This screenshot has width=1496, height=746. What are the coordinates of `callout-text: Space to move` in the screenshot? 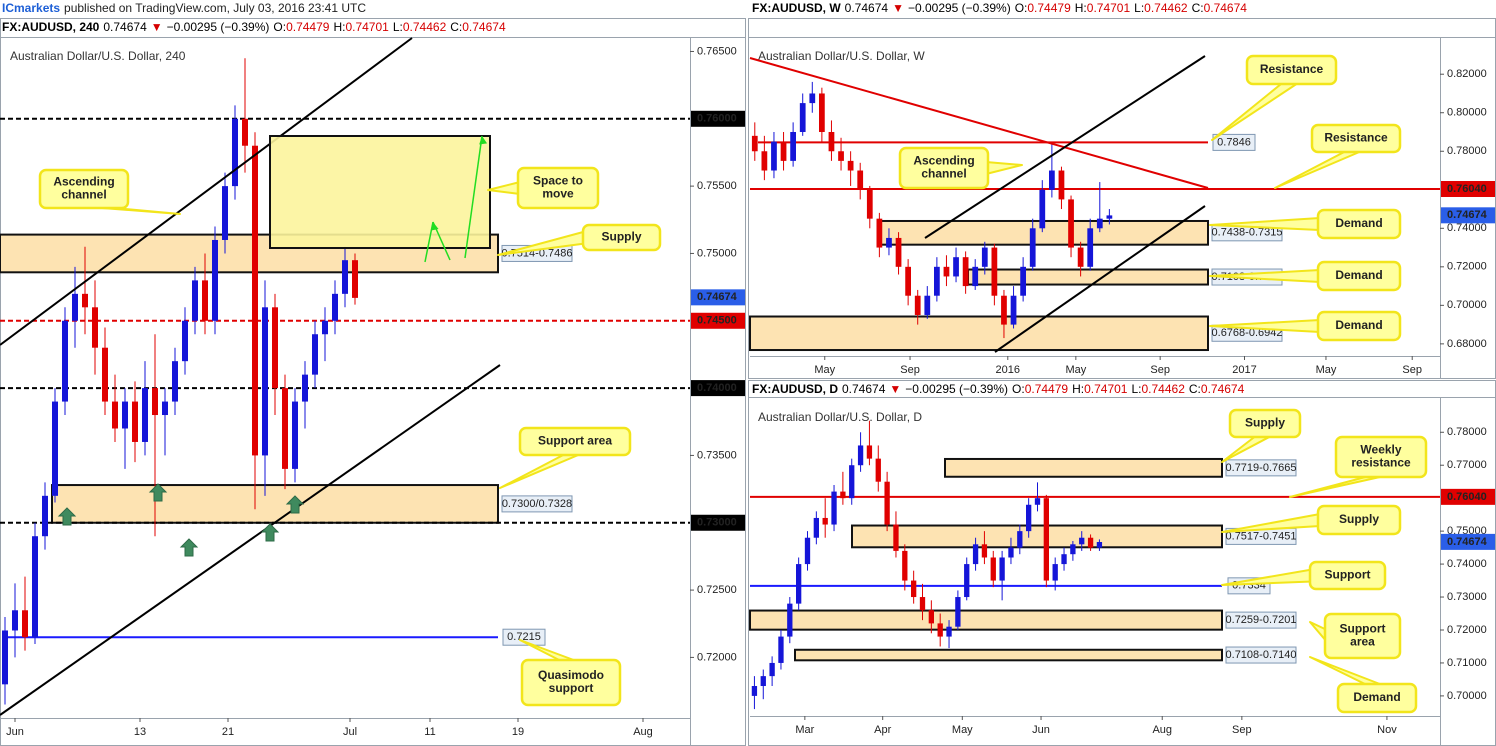 It's located at (558, 187).